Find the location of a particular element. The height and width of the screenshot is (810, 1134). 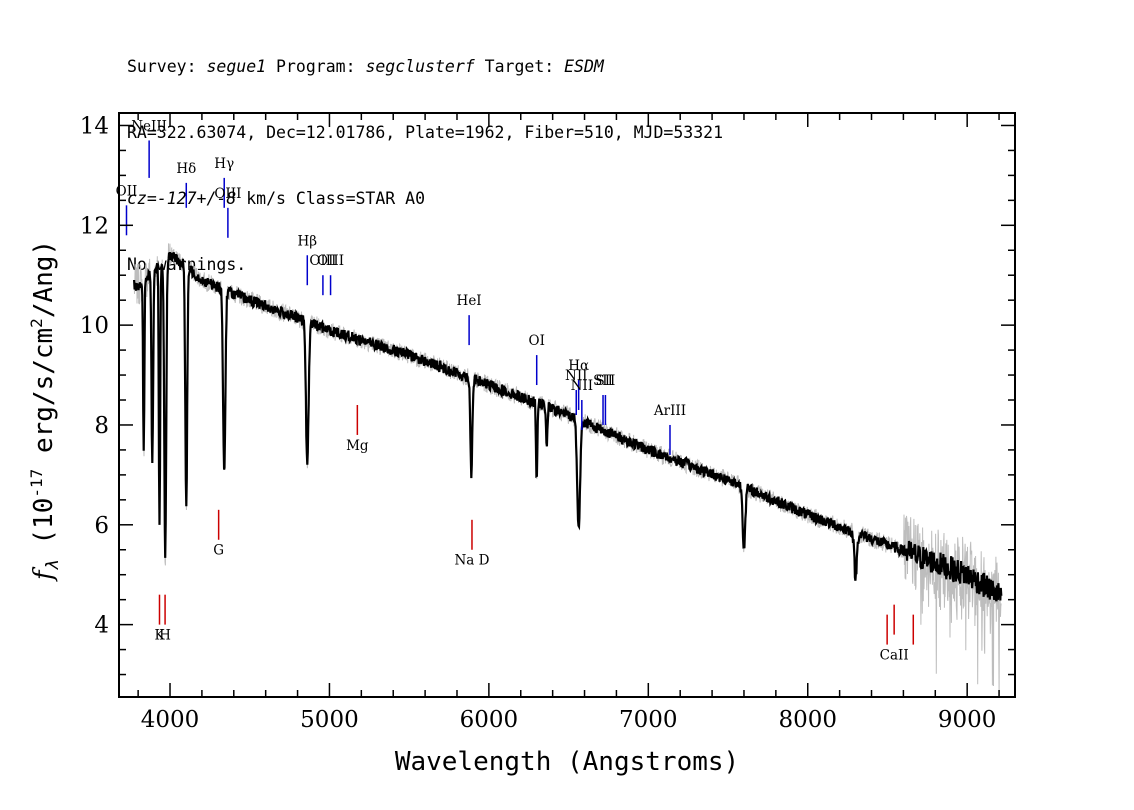

absorption-line-label: CaII is located at coordinates (894, 656).